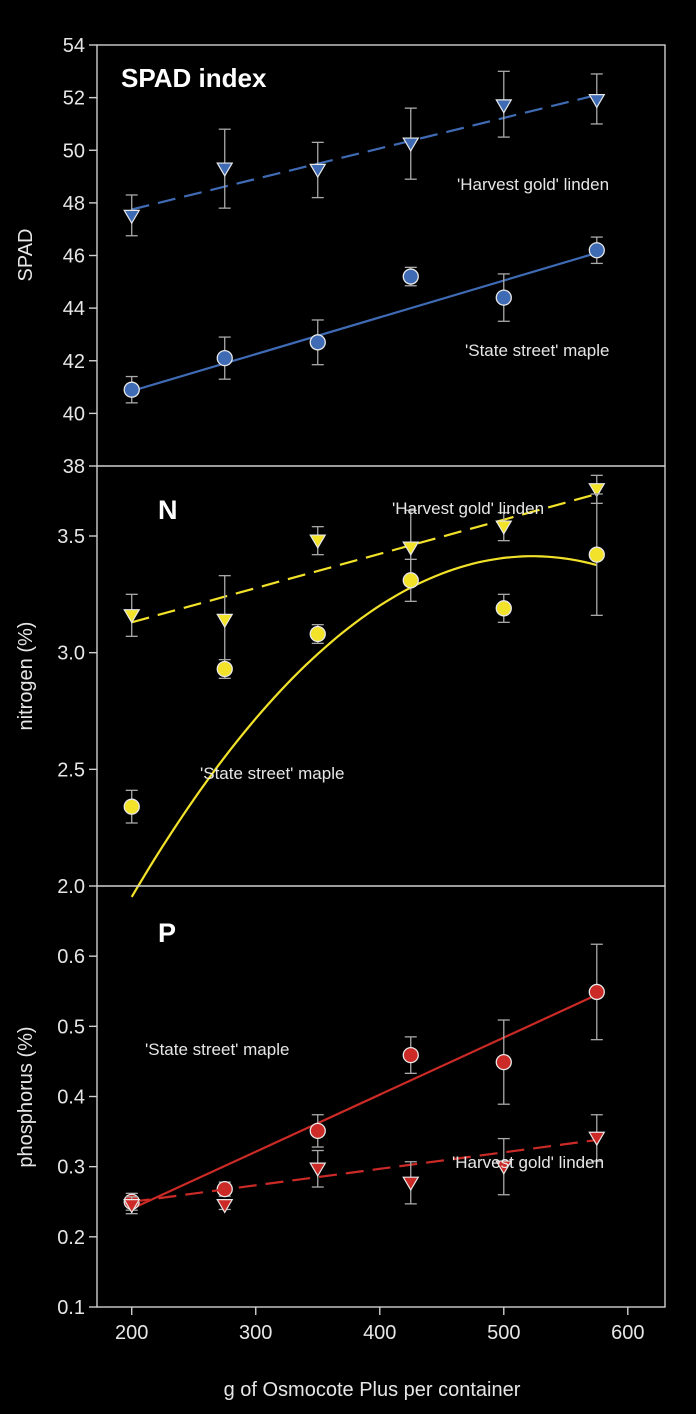 The image size is (696, 1414). Describe the element at coordinates (74, 204) in the screenshot. I see `y-tick-label: 48` at that location.